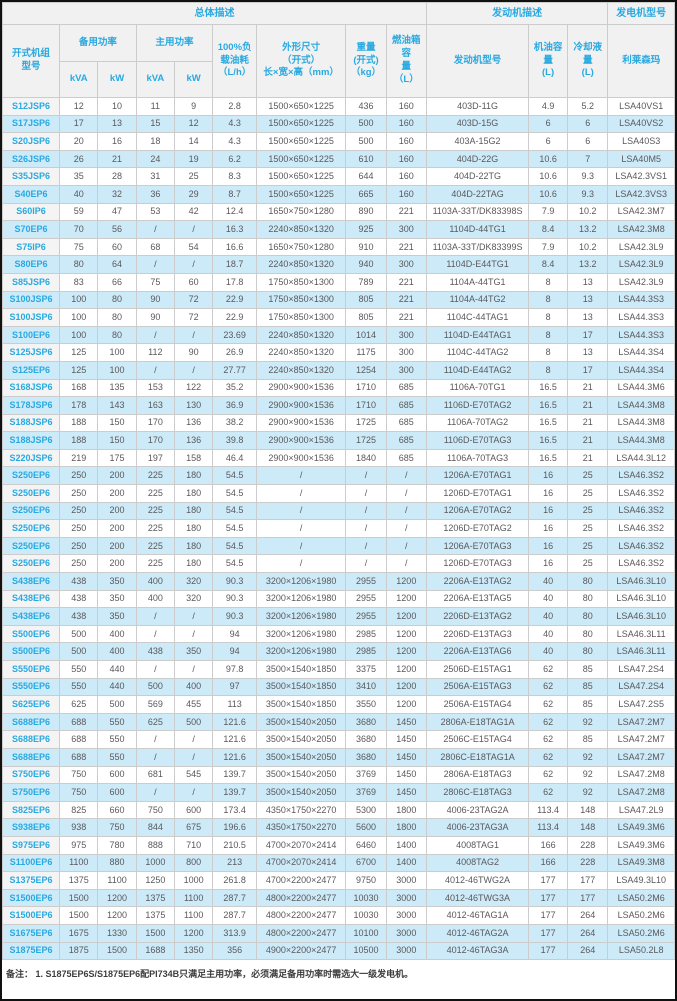  Describe the element at coordinates (588, 106) in the screenshot. I see `cell: 5.2` at that location.